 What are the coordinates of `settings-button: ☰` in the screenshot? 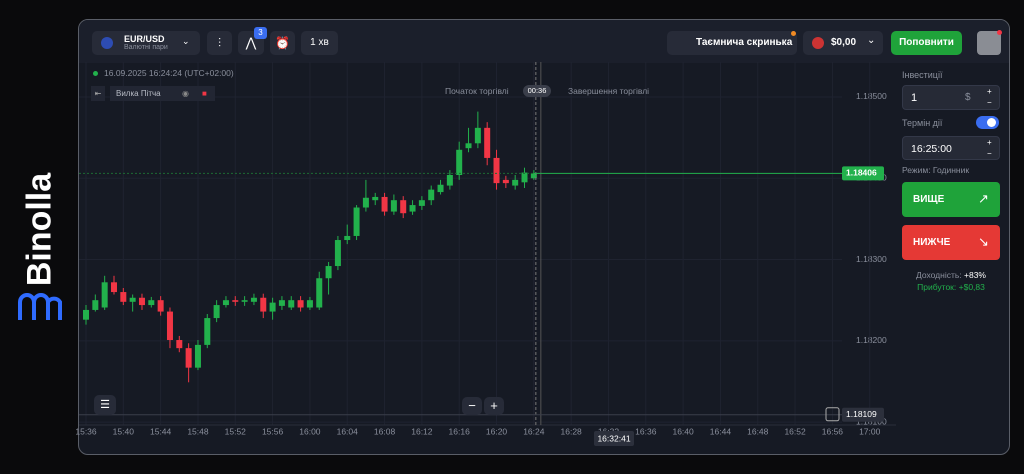 It's located at (105, 405).